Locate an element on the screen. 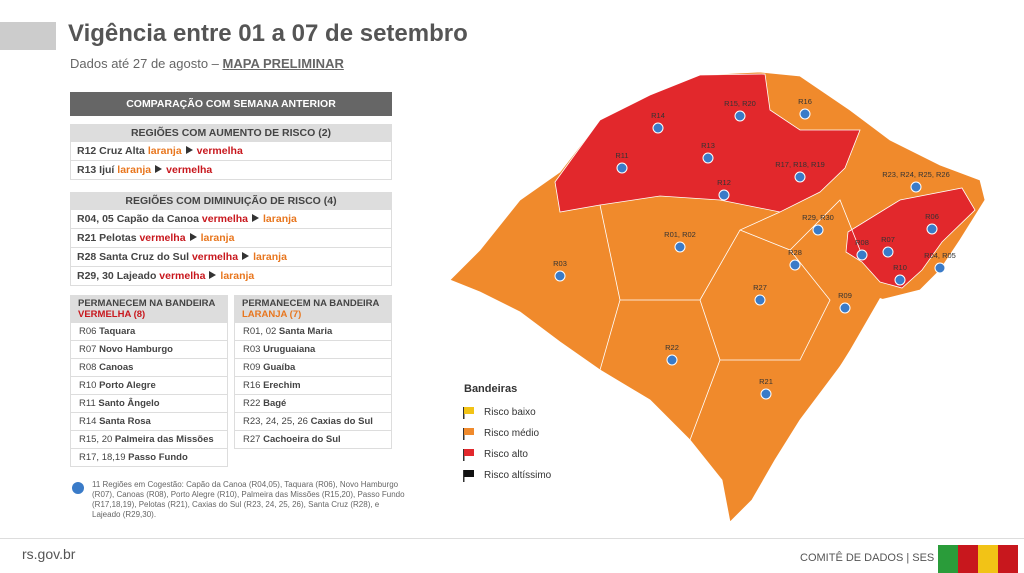  code: R16 is located at coordinates (252, 385).